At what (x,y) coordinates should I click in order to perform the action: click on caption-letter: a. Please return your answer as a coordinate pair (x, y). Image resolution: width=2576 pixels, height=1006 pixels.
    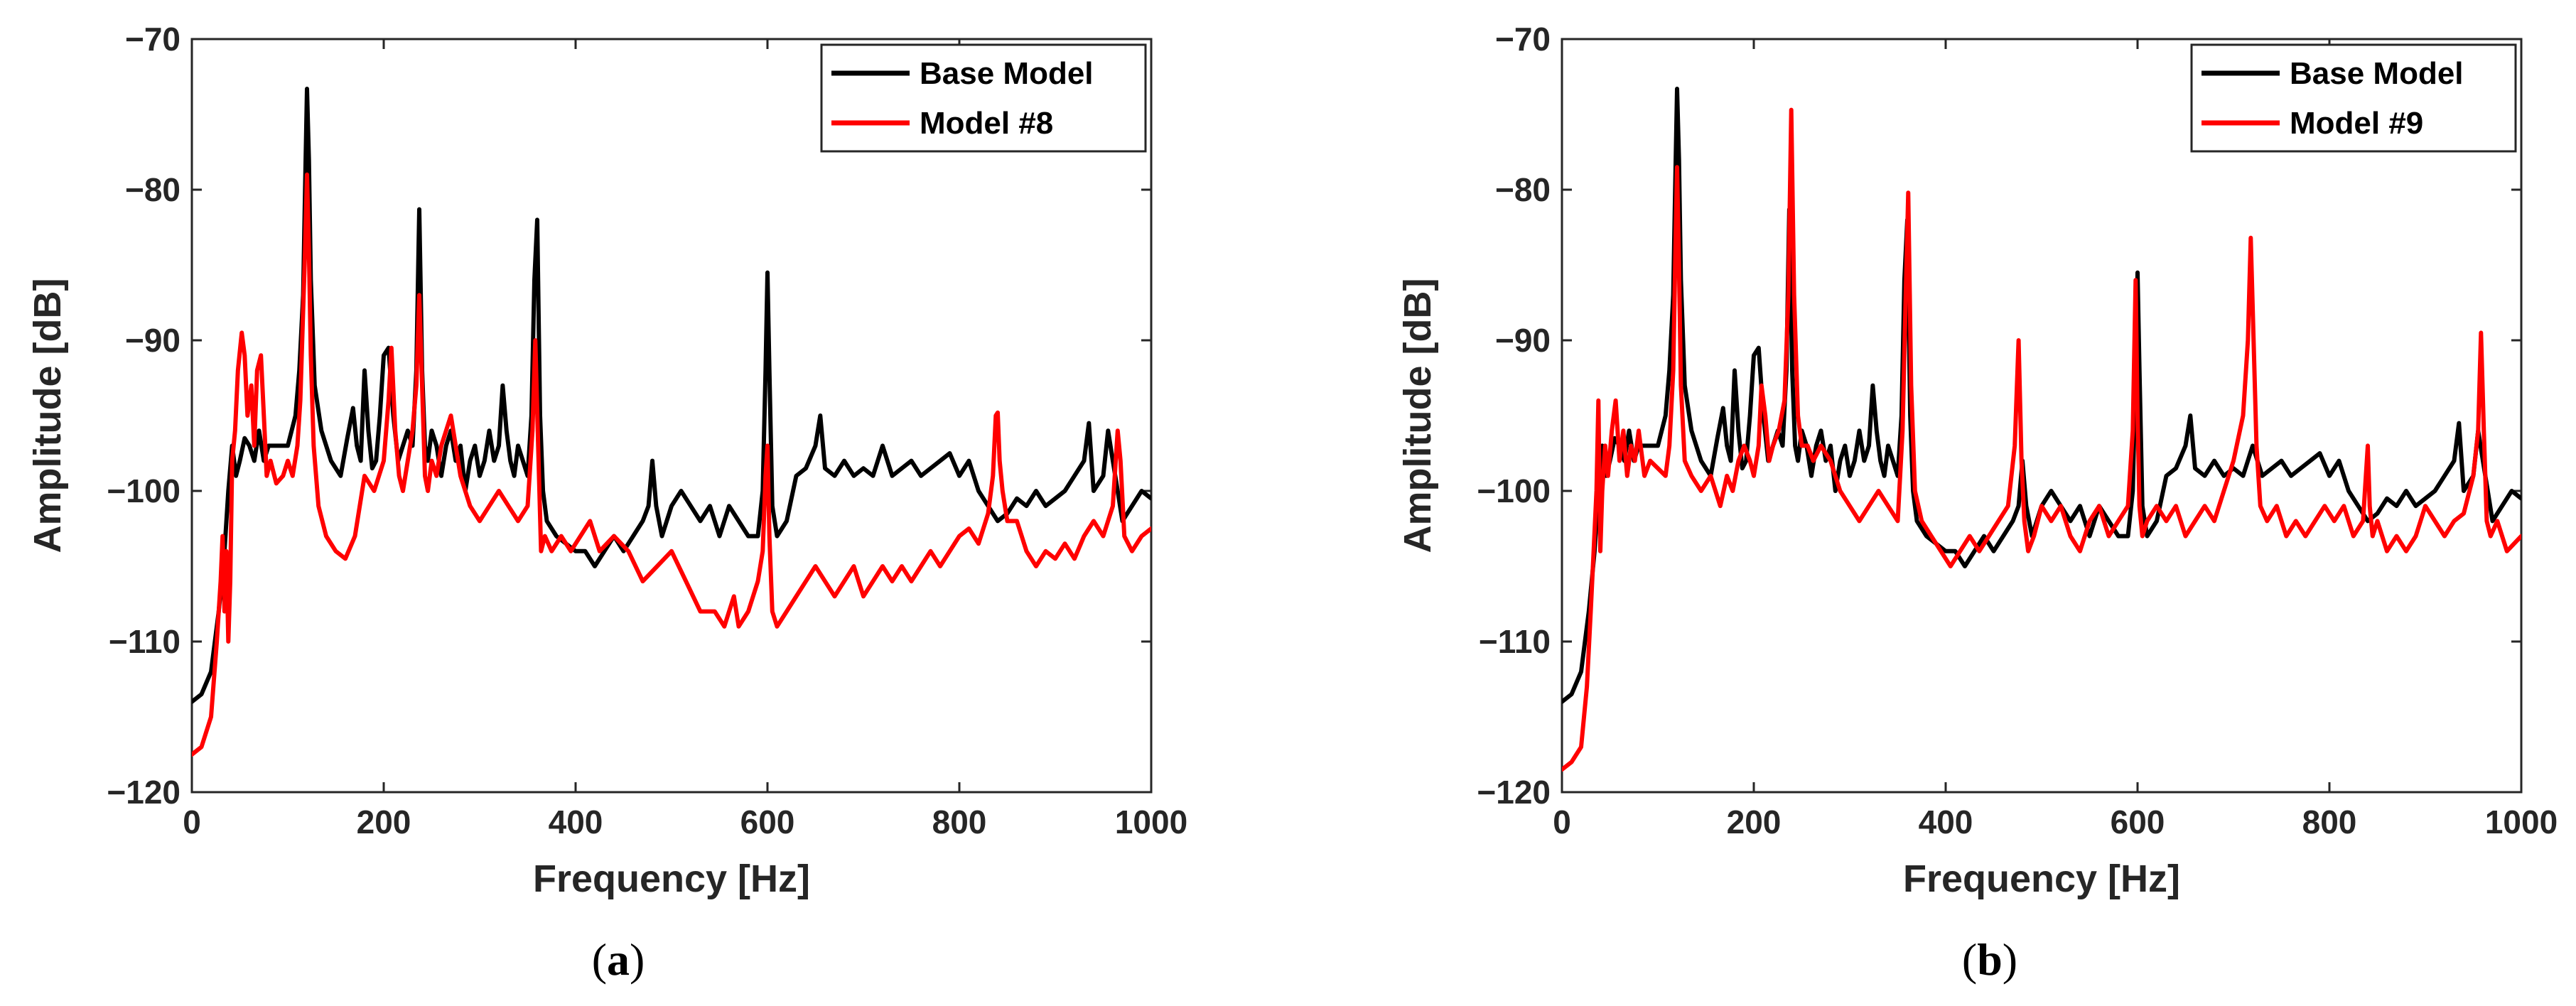
    Looking at the image, I should click on (618, 960).